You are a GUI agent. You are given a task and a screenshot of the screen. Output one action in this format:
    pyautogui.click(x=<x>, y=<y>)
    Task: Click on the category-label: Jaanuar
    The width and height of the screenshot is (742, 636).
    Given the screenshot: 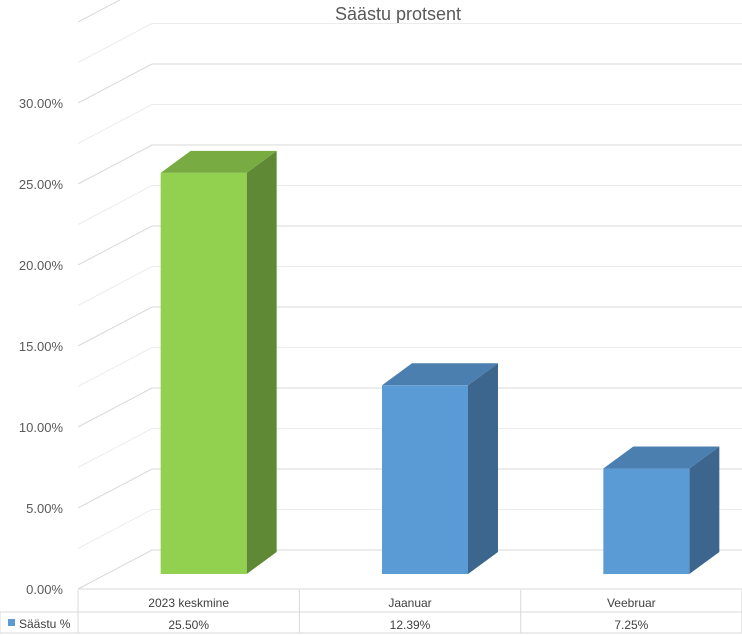 What is the action you would take?
    pyautogui.click(x=409, y=603)
    